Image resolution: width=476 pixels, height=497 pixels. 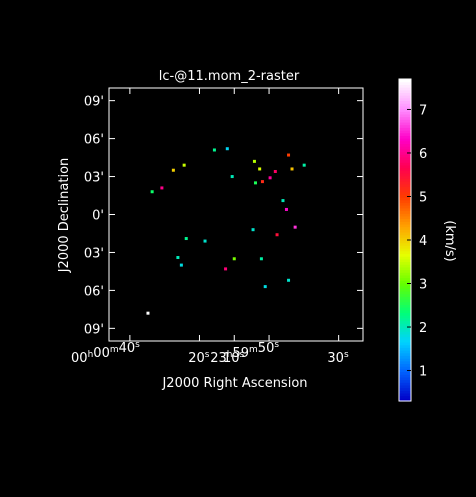 What do you see at coordinates (423, 285) in the screenshot?
I see `colorbar-tick-label: 3` at bounding box center [423, 285].